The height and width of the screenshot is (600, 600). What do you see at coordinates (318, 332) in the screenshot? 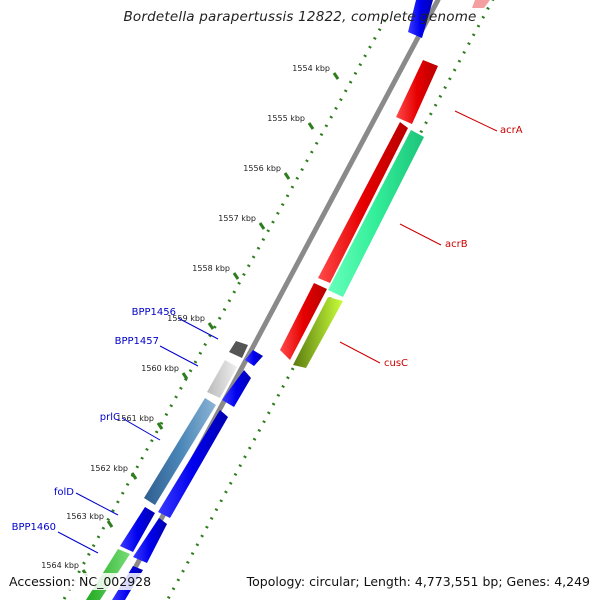
I see `gene-olive` at bounding box center [318, 332].